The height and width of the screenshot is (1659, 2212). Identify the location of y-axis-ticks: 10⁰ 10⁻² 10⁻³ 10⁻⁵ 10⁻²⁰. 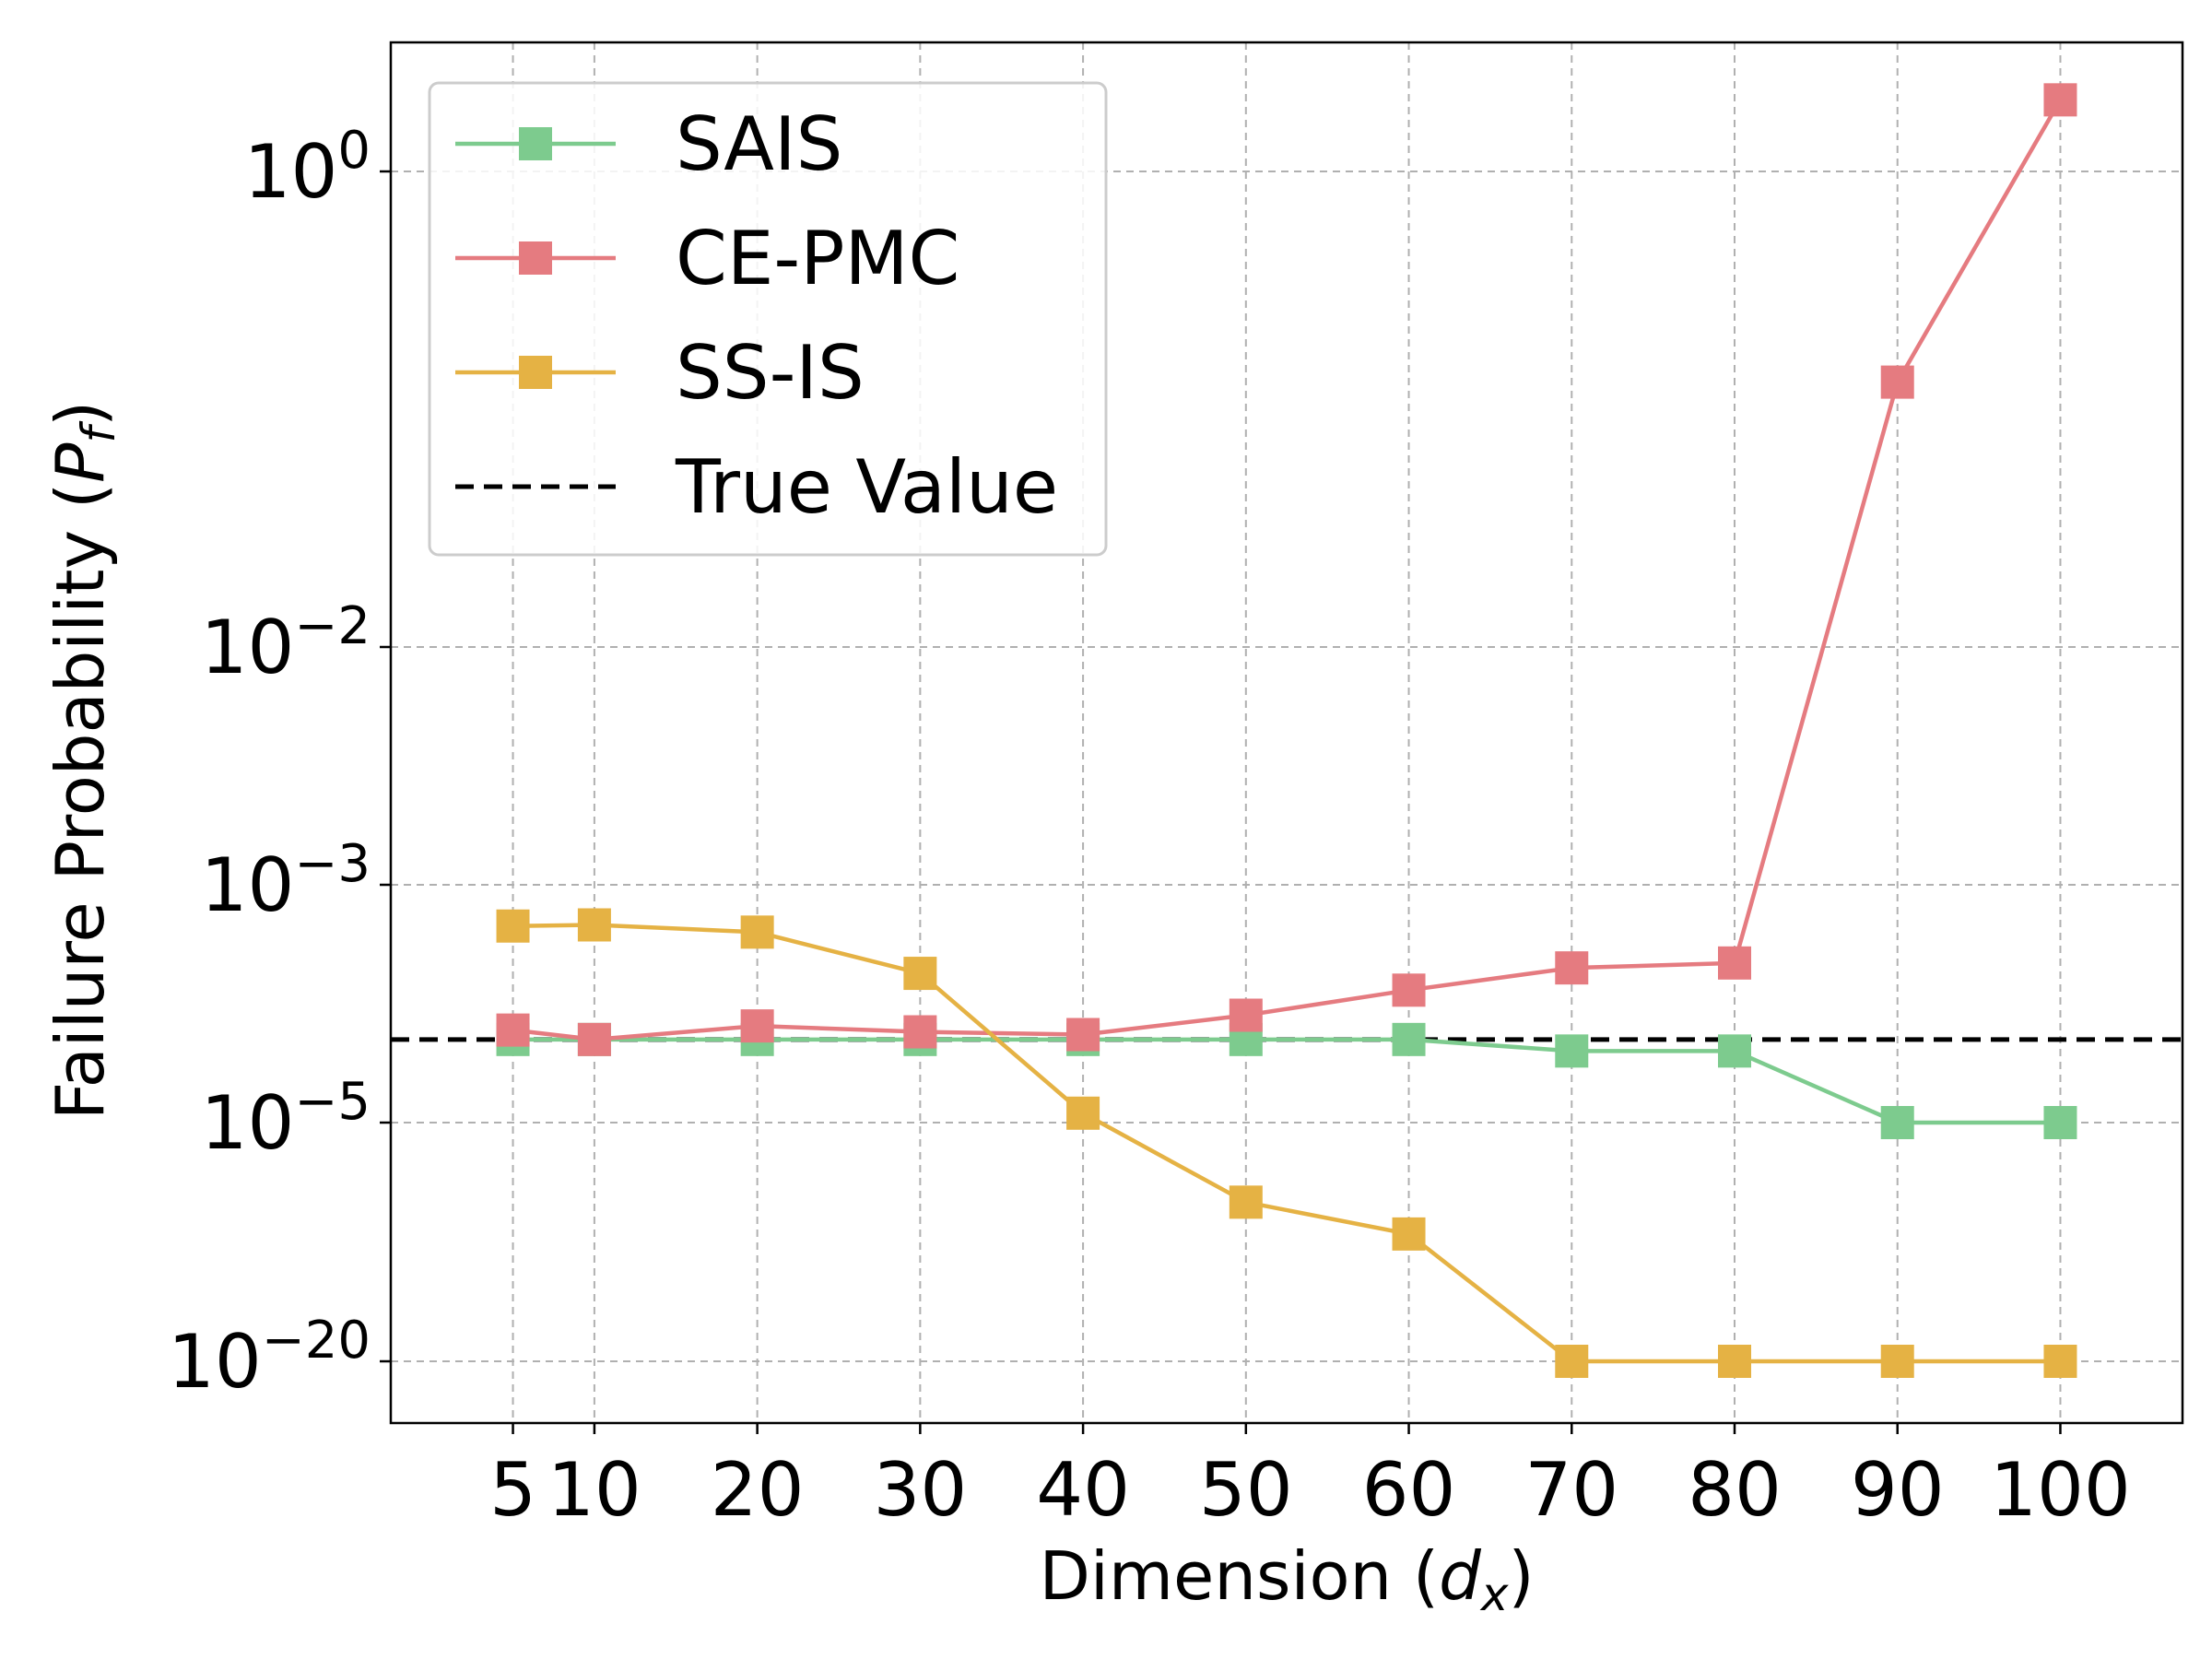
(279, 763).